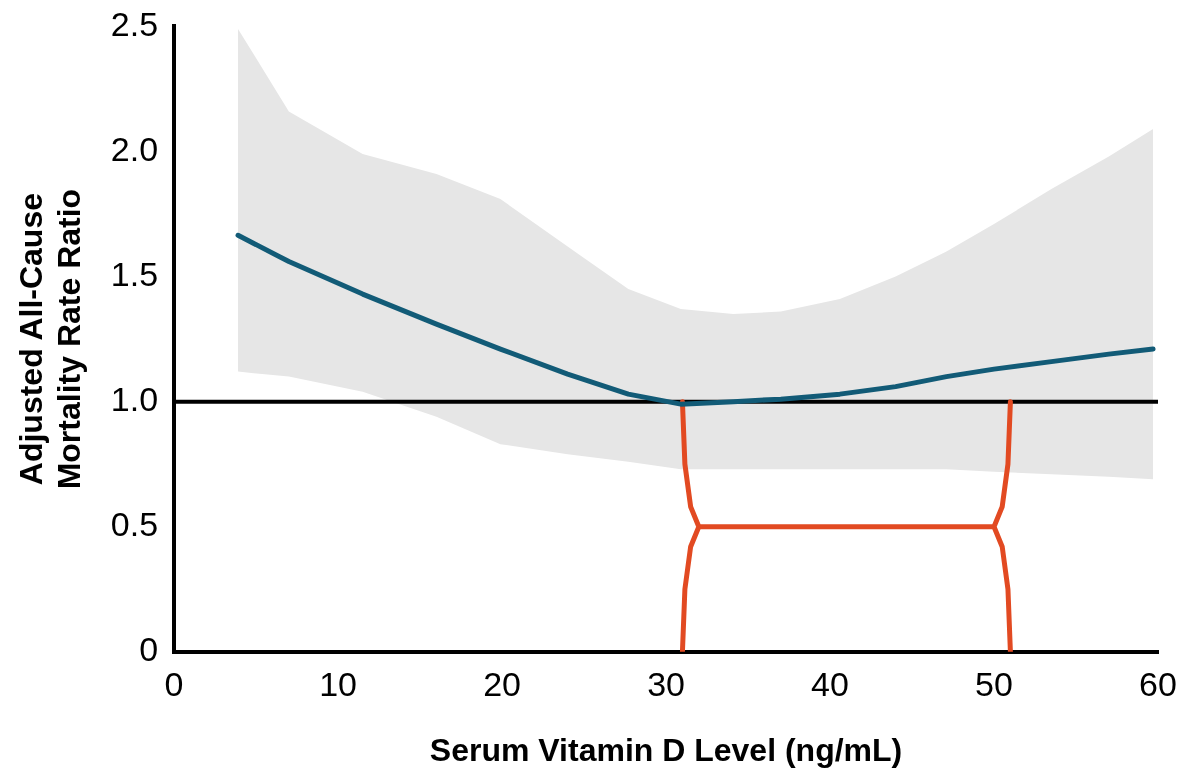 The height and width of the screenshot is (783, 1203). Describe the element at coordinates (1158, 683) in the screenshot. I see `x-tick-label: 60` at that location.